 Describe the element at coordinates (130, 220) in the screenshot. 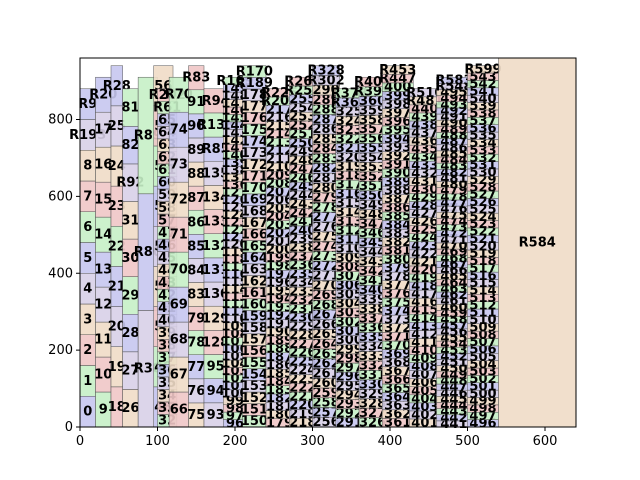

I see `rect-label-31: 31` at that location.